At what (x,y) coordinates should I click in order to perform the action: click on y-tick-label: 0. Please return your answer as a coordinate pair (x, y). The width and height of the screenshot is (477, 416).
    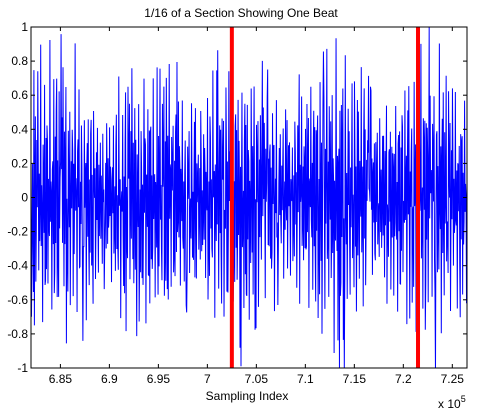
    Looking at the image, I should click on (24, 198).